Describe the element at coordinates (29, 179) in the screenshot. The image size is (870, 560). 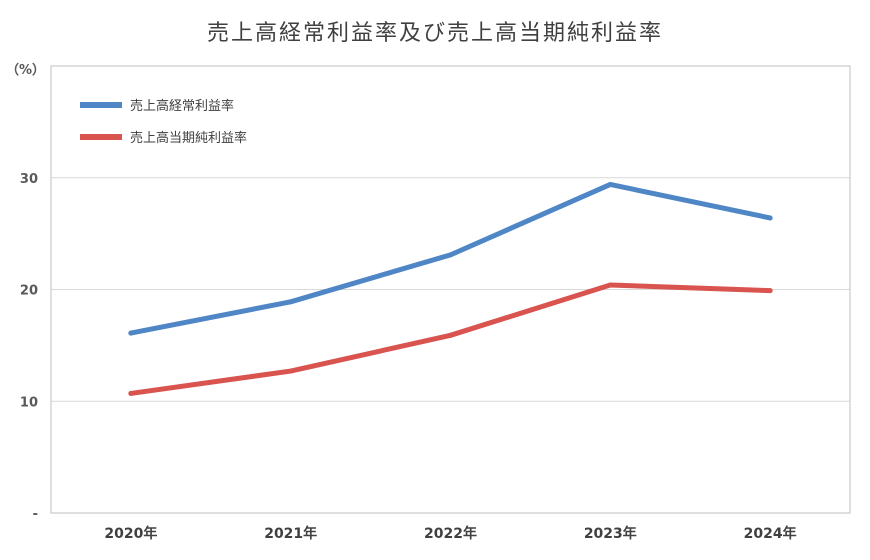
I see `y-tick-label: 30` at that location.